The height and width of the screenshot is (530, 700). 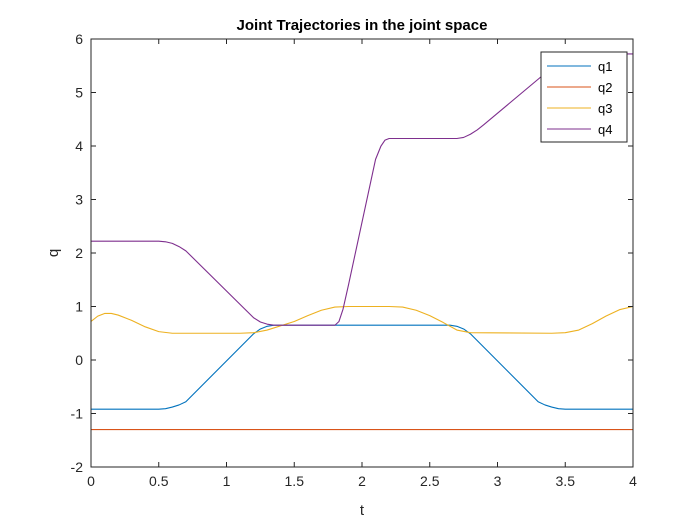 What do you see at coordinates (633, 481) in the screenshot?
I see `x-tick-label: 4` at bounding box center [633, 481].